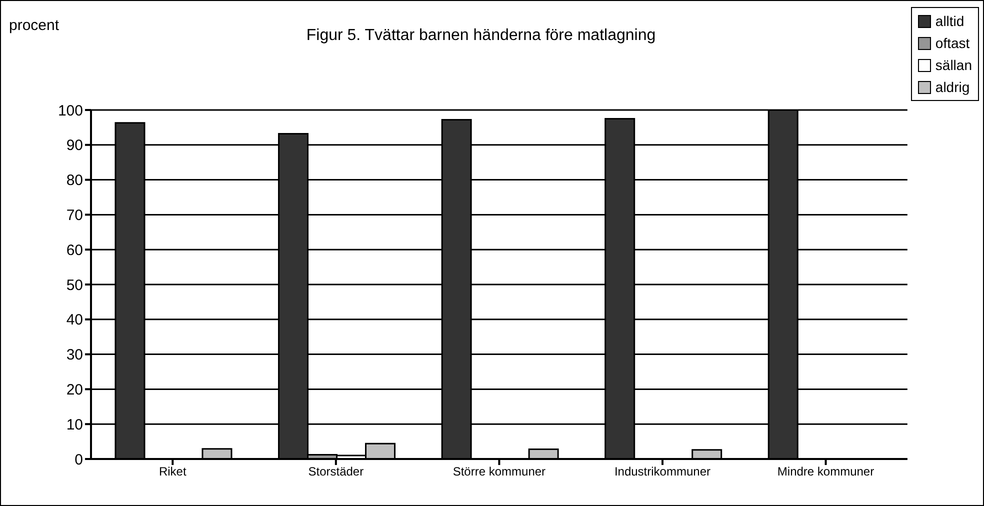  I want to click on chart-title: Figur 5. Tvättar barnen händerna före matlagning, so click(481, 36).